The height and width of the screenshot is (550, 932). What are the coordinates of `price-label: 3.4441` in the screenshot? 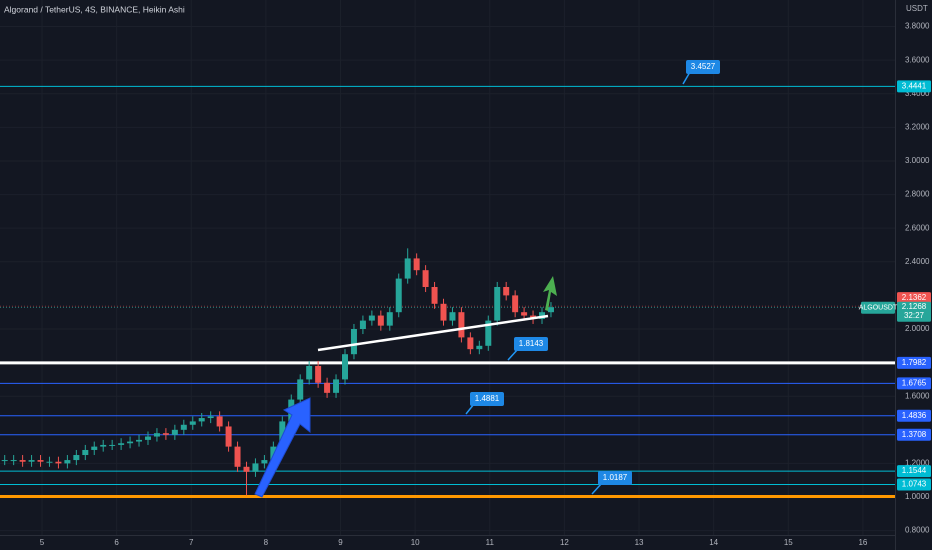 It's located at (914, 85).